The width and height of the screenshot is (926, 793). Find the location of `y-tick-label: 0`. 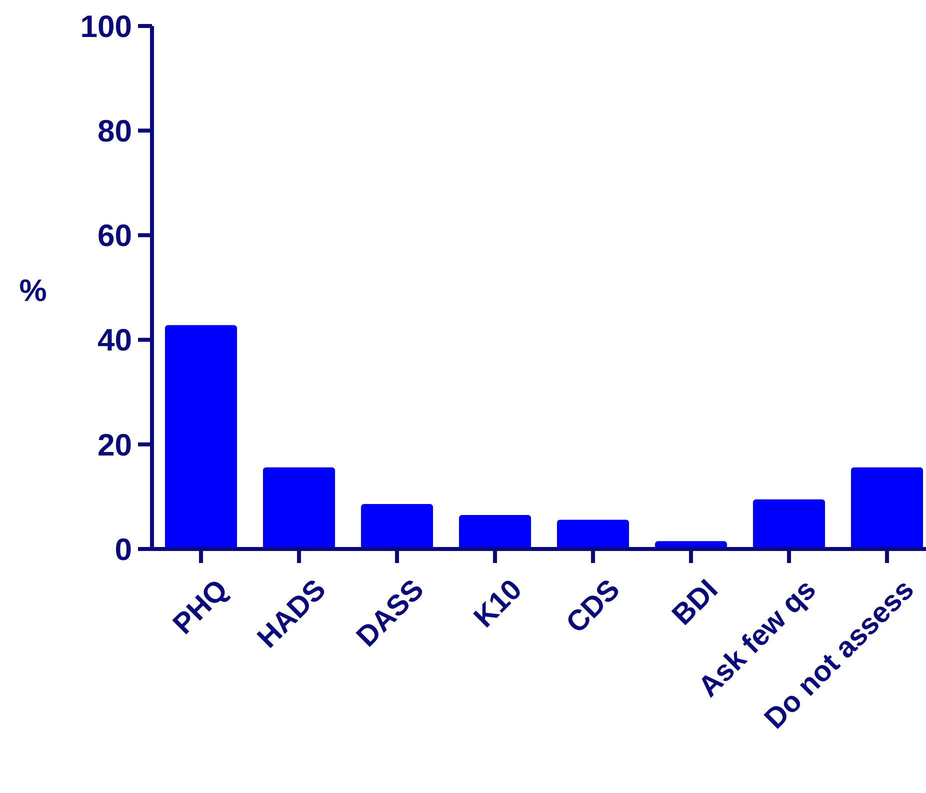

y-tick-label: 0 is located at coordinates (123, 549).